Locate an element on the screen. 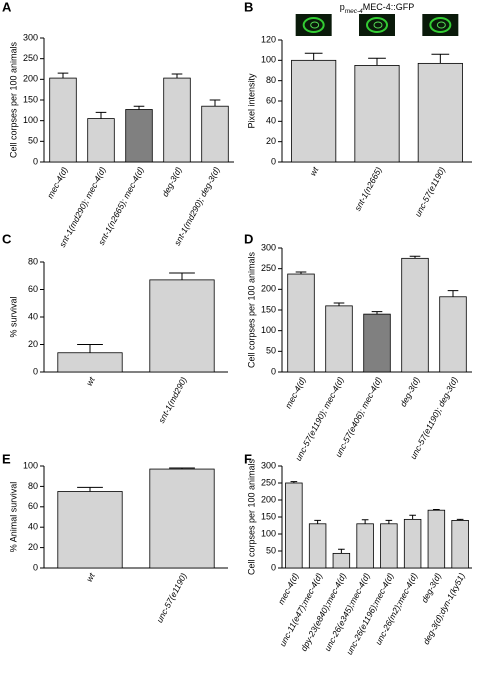  image-title: pmec-4MEC-4::GFP is located at coordinates (377, 8).